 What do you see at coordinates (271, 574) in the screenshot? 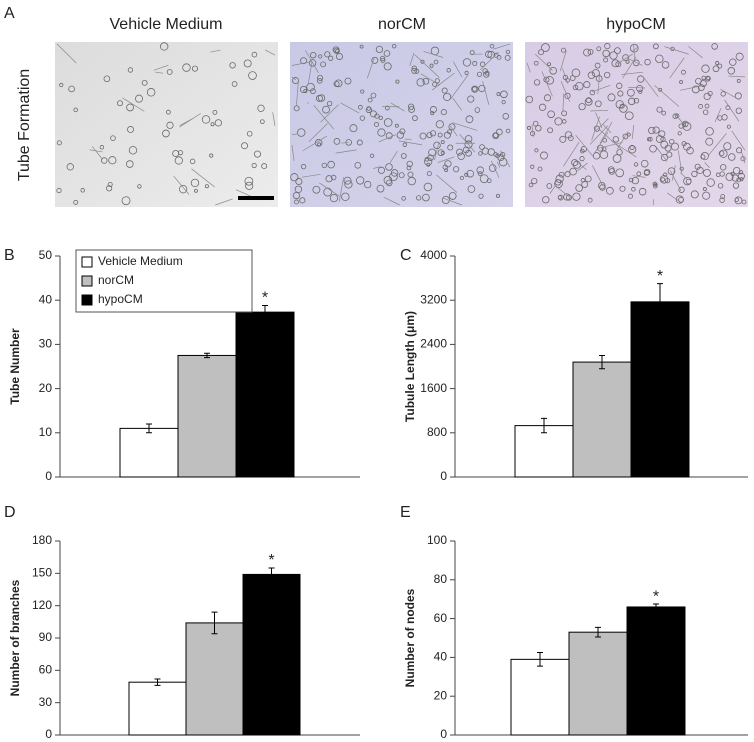
I see `error-bar` at bounding box center [271, 574].